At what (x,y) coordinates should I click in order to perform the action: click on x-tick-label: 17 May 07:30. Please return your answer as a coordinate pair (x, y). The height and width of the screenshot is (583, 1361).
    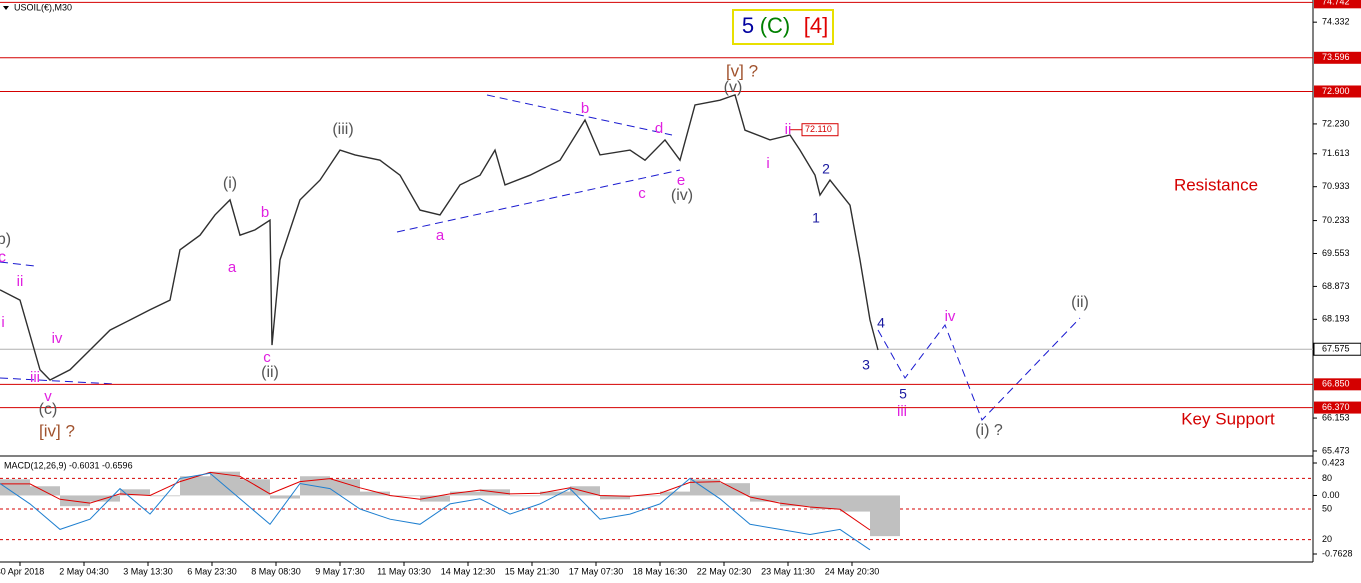
    Looking at the image, I should click on (596, 571).